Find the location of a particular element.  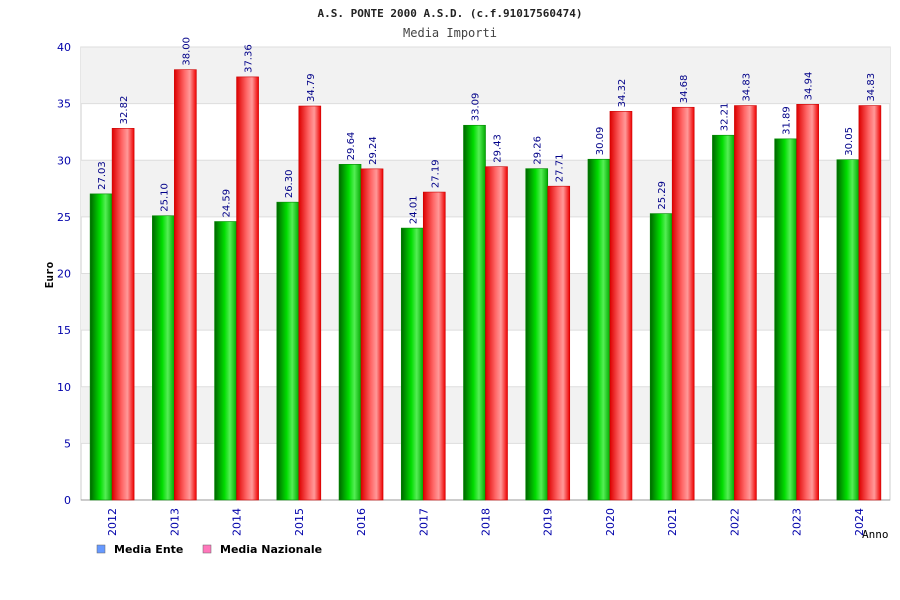

legend-swatch-media-nazionale is located at coordinates (207, 549).